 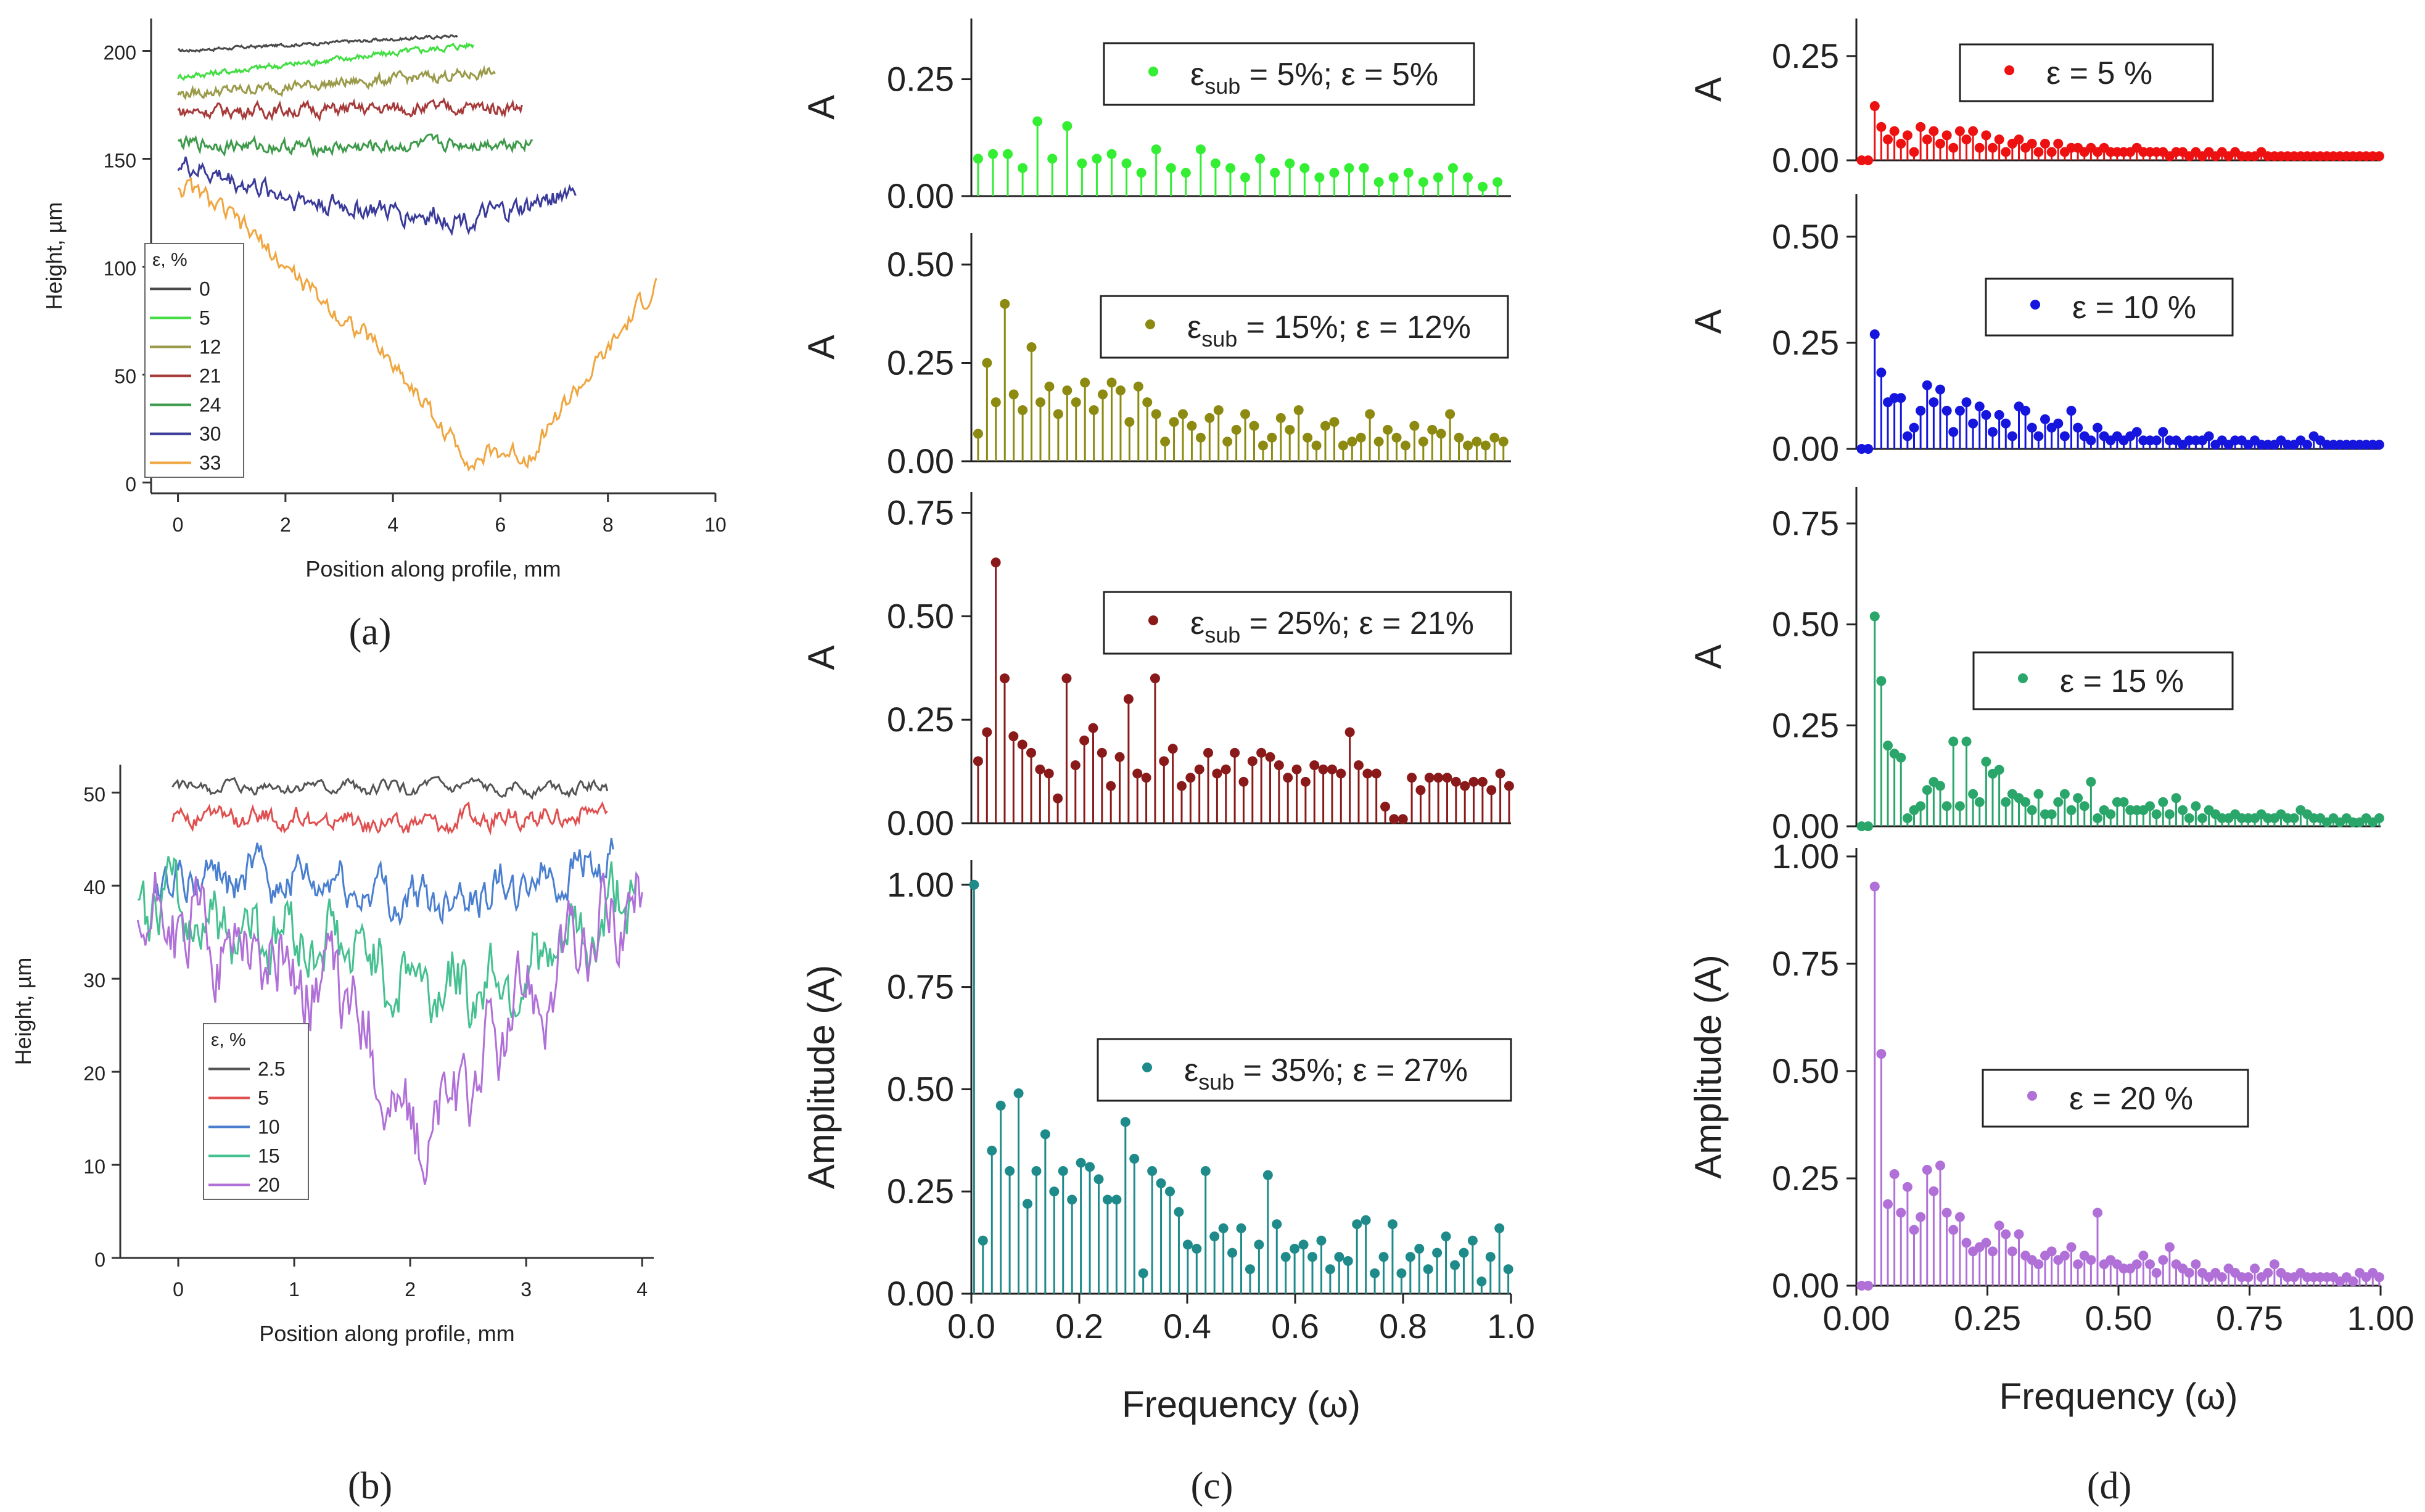 What do you see at coordinates (2086, 72) in the screenshot?
I see `legend-box` at bounding box center [2086, 72].